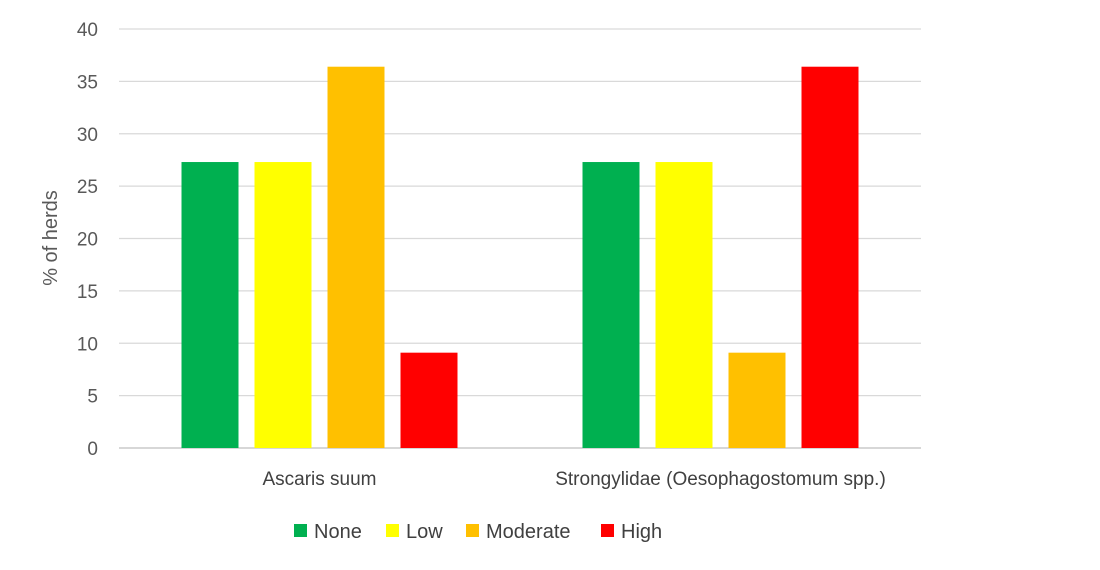 This screenshot has height=570, width=1100. What do you see at coordinates (528, 532) in the screenshot?
I see `legend-label-moderate: Moderate` at bounding box center [528, 532].